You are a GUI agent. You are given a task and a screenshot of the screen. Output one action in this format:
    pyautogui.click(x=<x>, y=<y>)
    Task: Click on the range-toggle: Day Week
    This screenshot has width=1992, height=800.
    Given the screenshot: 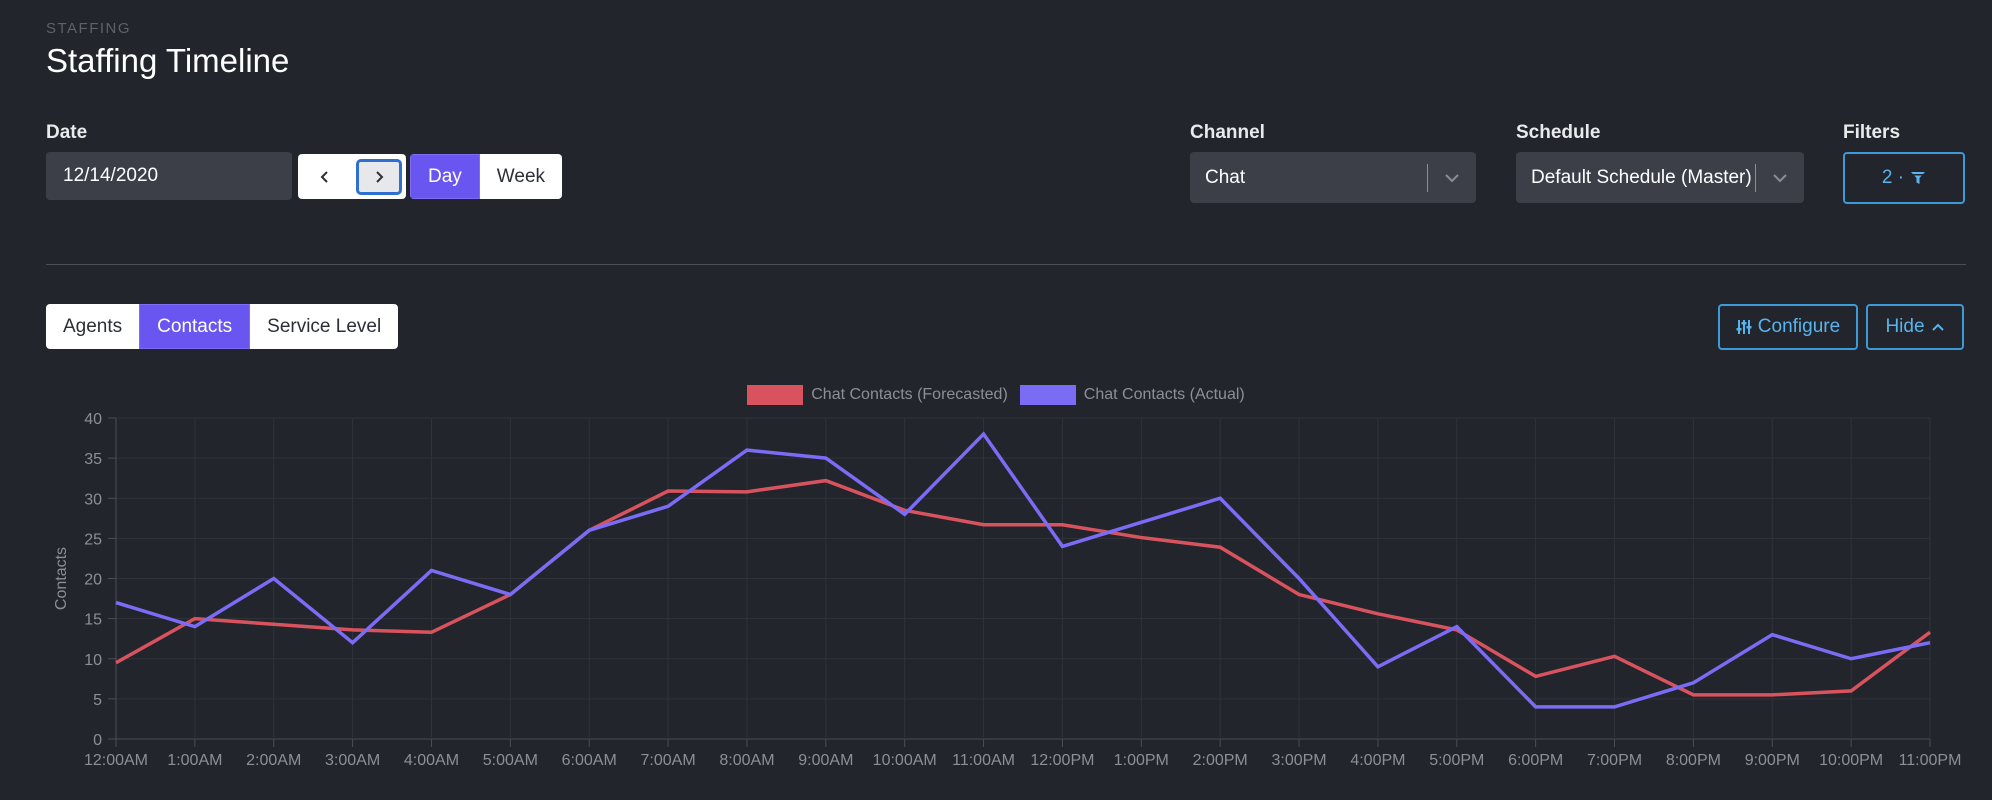 What is the action you would take?
    pyautogui.click(x=486, y=176)
    